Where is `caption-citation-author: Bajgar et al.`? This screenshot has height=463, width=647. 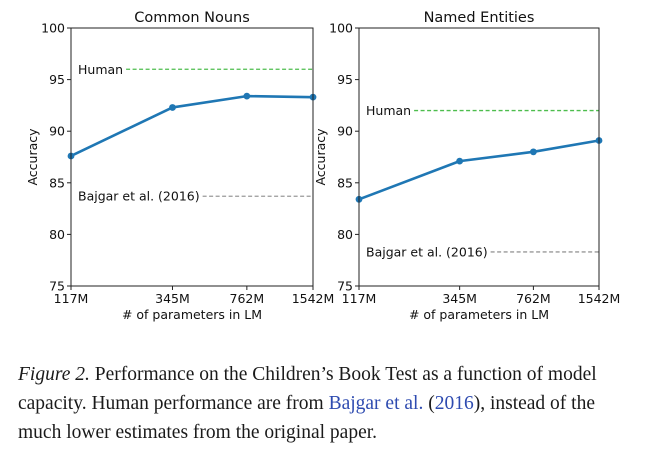 caption-citation-author: Bajgar et al. is located at coordinates (376, 403).